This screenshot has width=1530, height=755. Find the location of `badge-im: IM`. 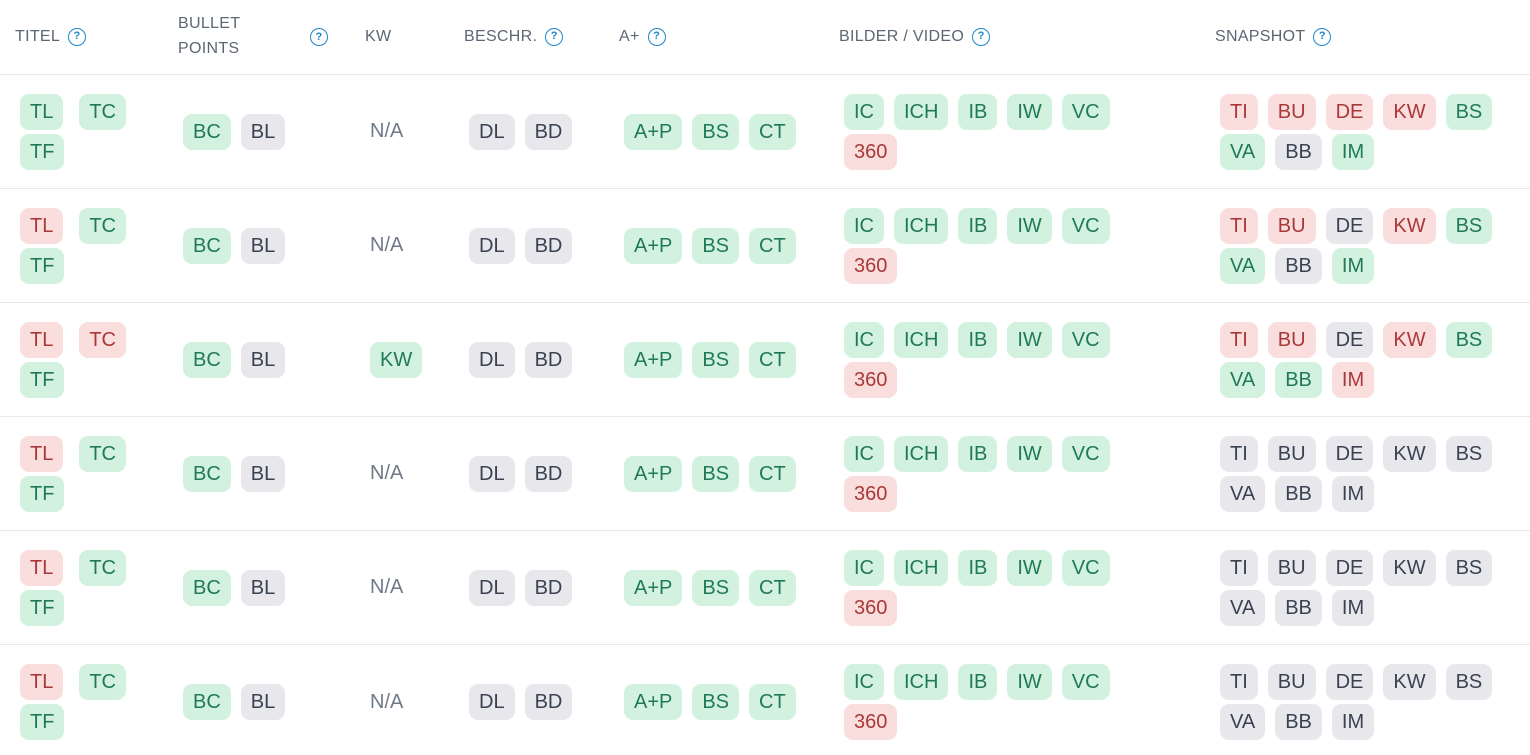

badge-im: IM is located at coordinates (1353, 151).